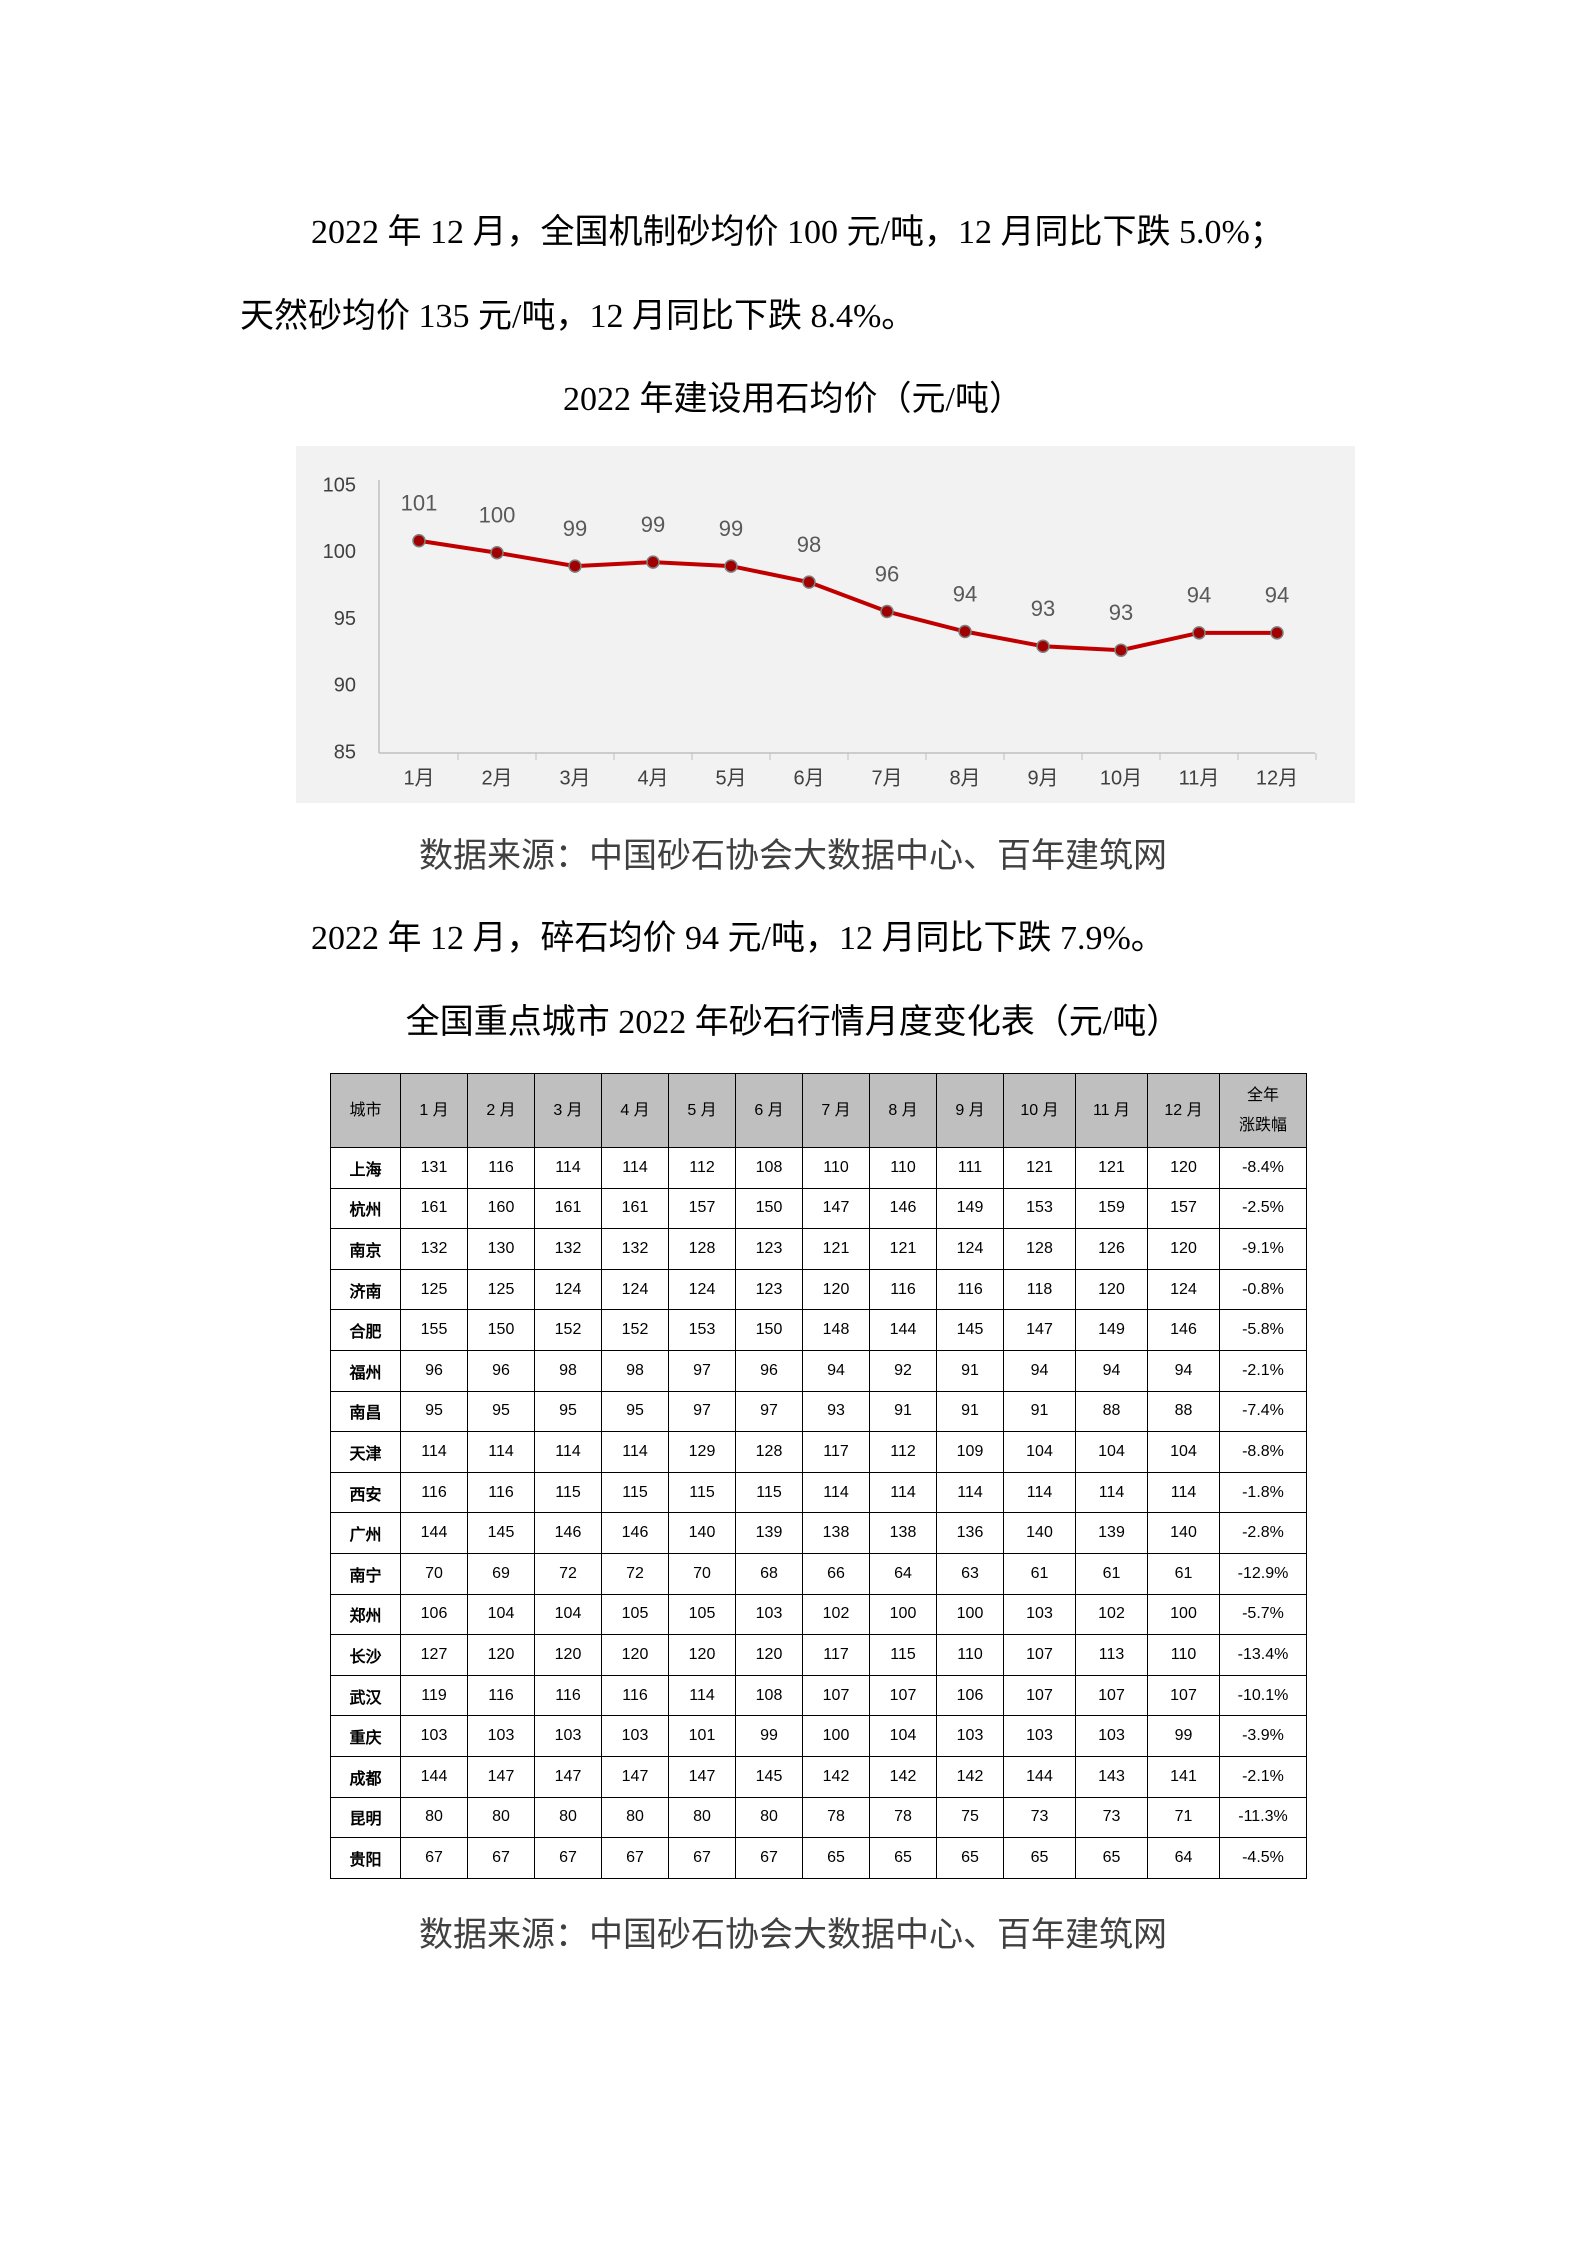 The image size is (1586, 2244). Describe the element at coordinates (702, 1330) in the screenshot. I see `value-cell: 153` at that location.